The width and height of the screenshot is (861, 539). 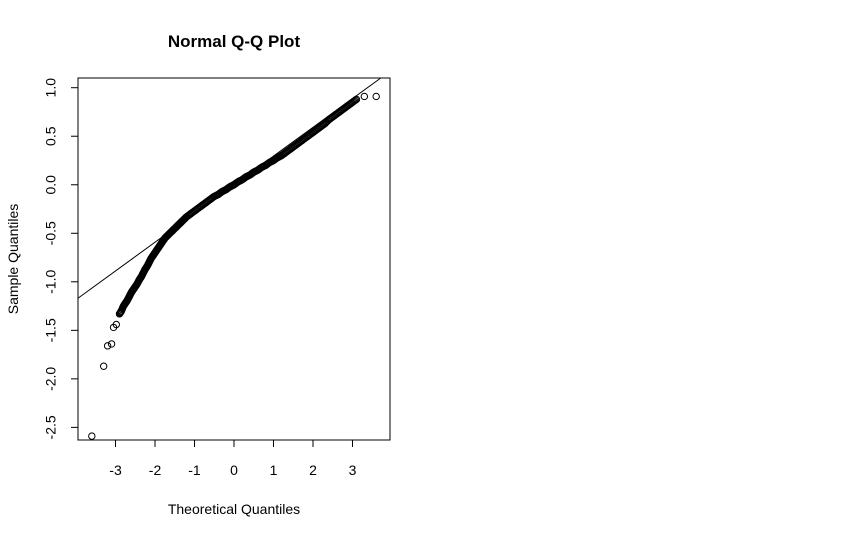 What do you see at coordinates (51, 88) in the screenshot?
I see `y-tick-label: 1.0` at bounding box center [51, 88].